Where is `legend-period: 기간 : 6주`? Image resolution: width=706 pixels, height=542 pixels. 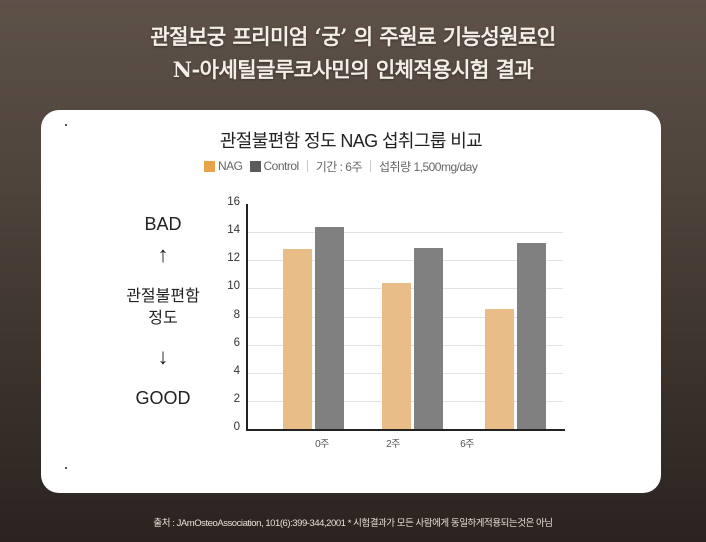
legend-period: 기간 : 6주 is located at coordinates (339, 166).